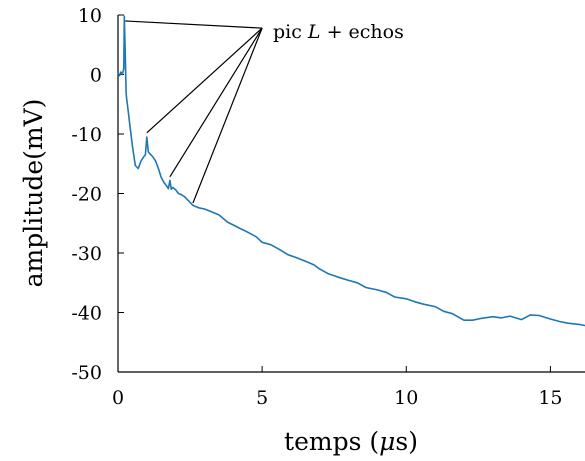 This screenshot has height=461, width=585. Describe the element at coordinates (406, 398) in the screenshot. I see `x-tick-label: 10` at that location.